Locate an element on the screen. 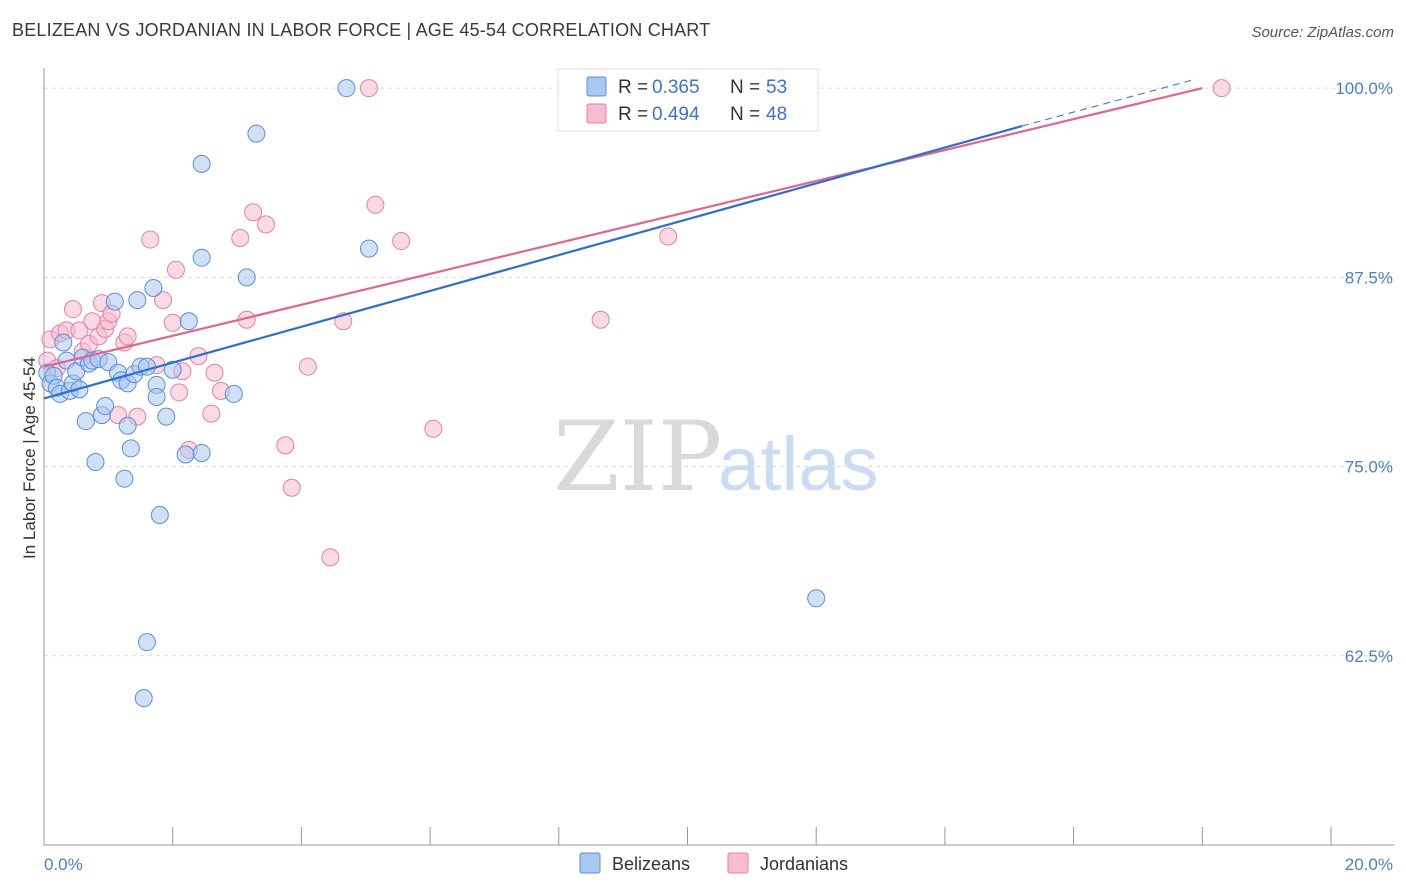 The height and width of the screenshot is (892, 1406). watermark: ZIP atlas is located at coordinates (716, 457).